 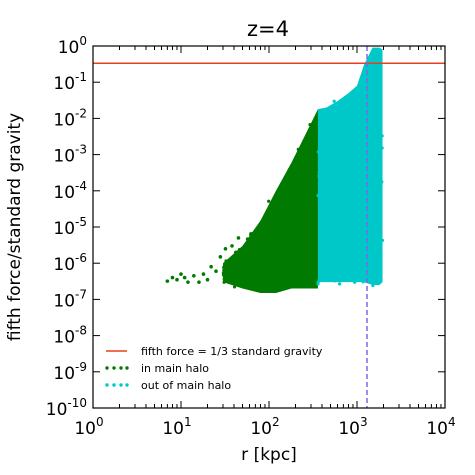 I want to click on legend-label-main-halo: in main halo, so click(x=175, y=368).